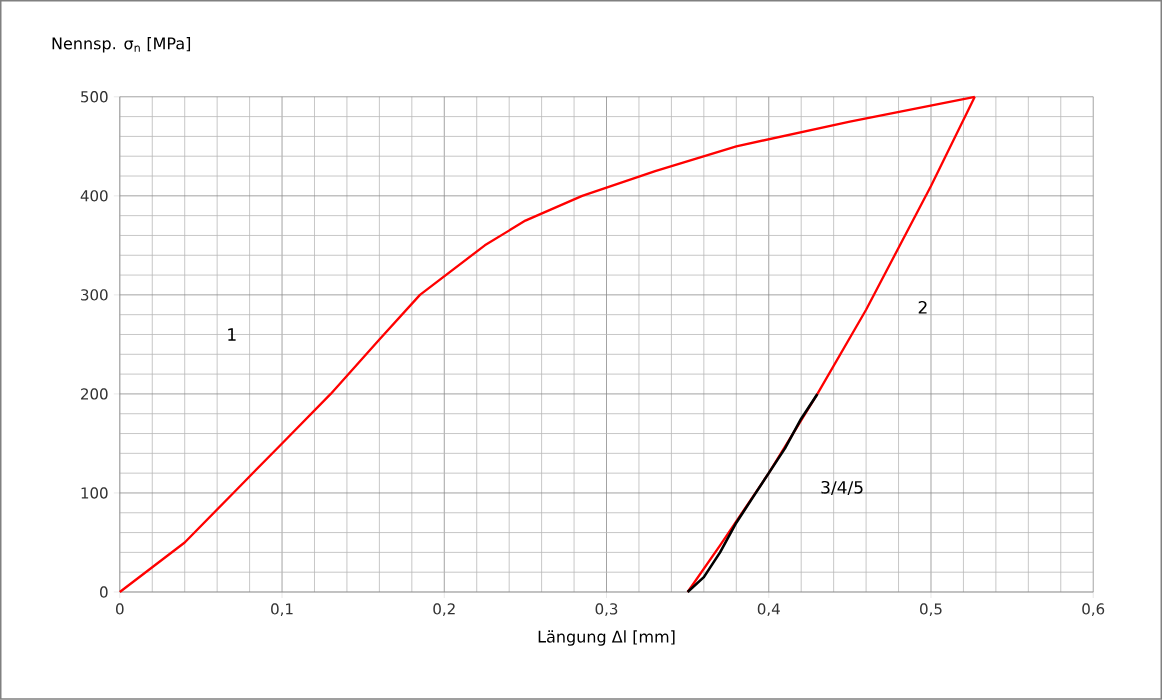 The width and height of the screenshot is (1162, 700). What do you see at coordinates (94, 493) in the screenshot?
I see `y-tick-label: 100` at bounding box center [94, 493].